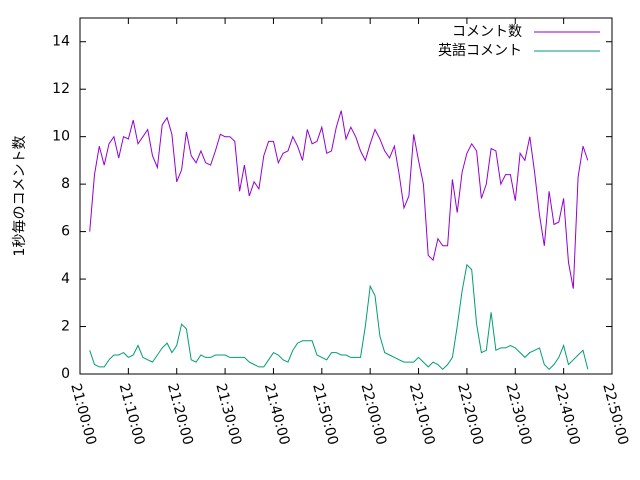 This screenshot has width=640, height=480. Describe the element at coordinates (373, 414) in the screenshot. I see `x-tick-label: 22:00:00` at that location.